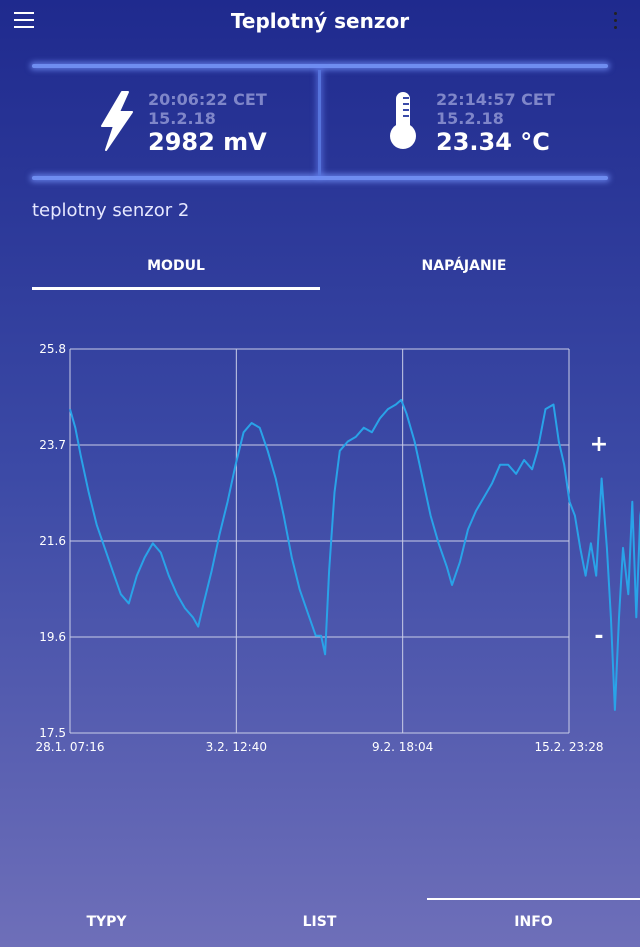  What do you see at coordinates (52, 445) in the screenshot?
I see `y-tick-label: 23.7` at bounding box center [52, 445].